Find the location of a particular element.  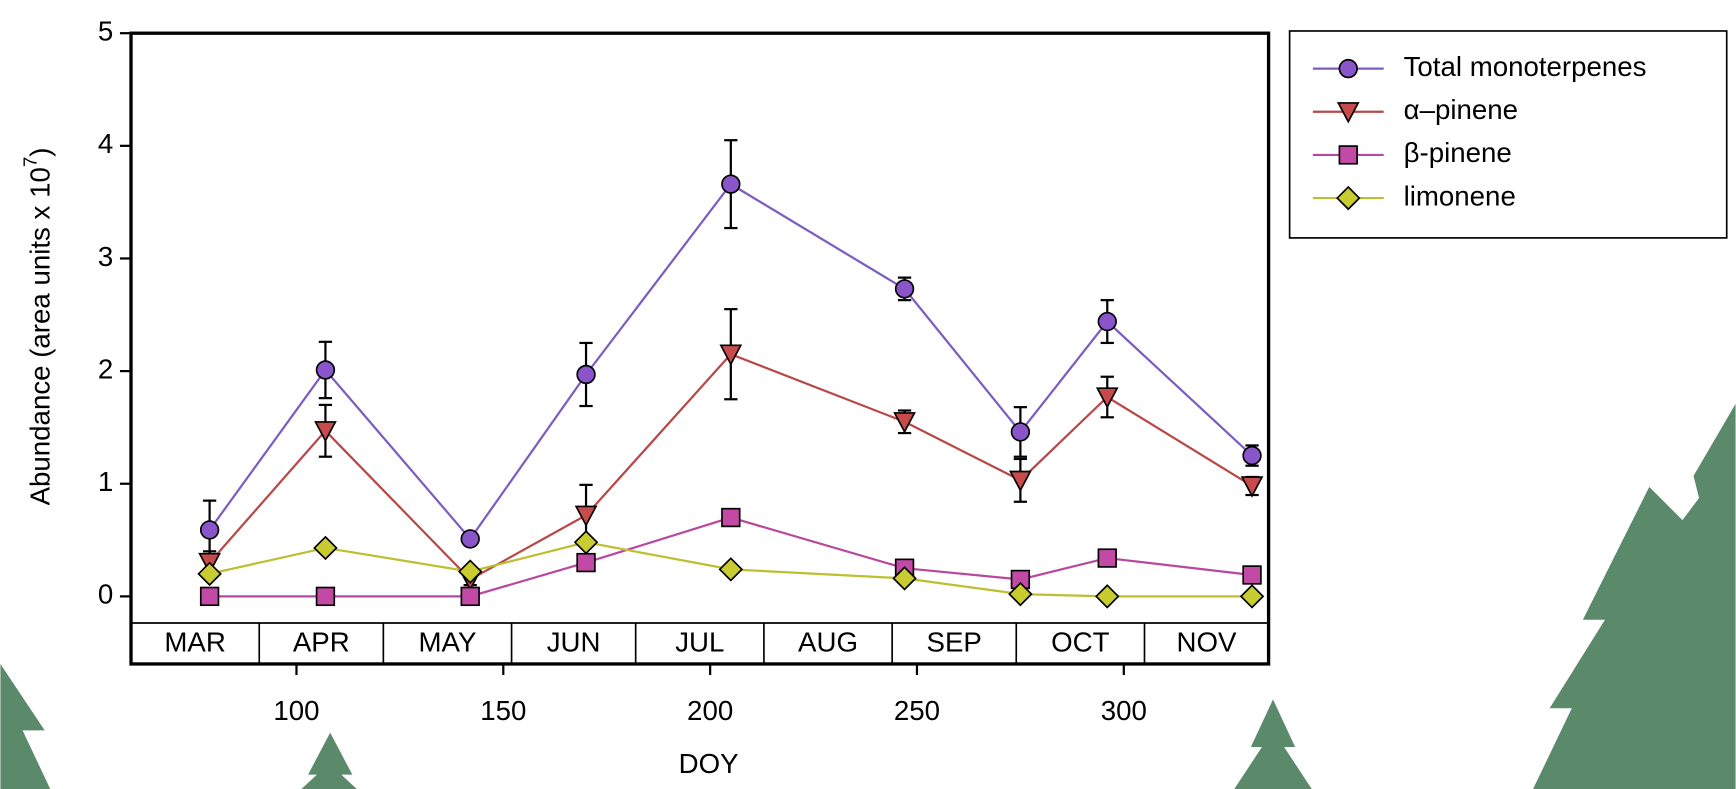

y-axis-title: Abundance (area units x 107) is located at coordinates (37, 326).